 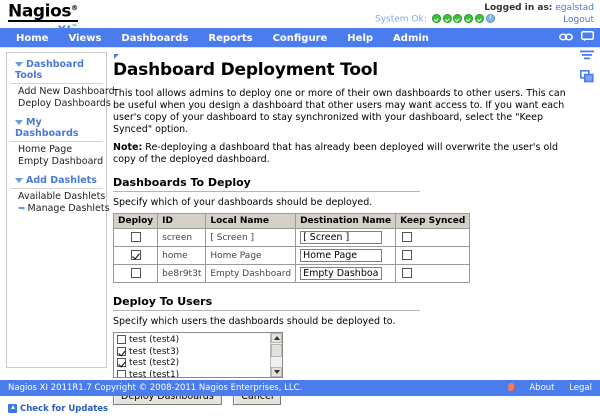 I want to click on windows-icon, so click(x=587, y=78).